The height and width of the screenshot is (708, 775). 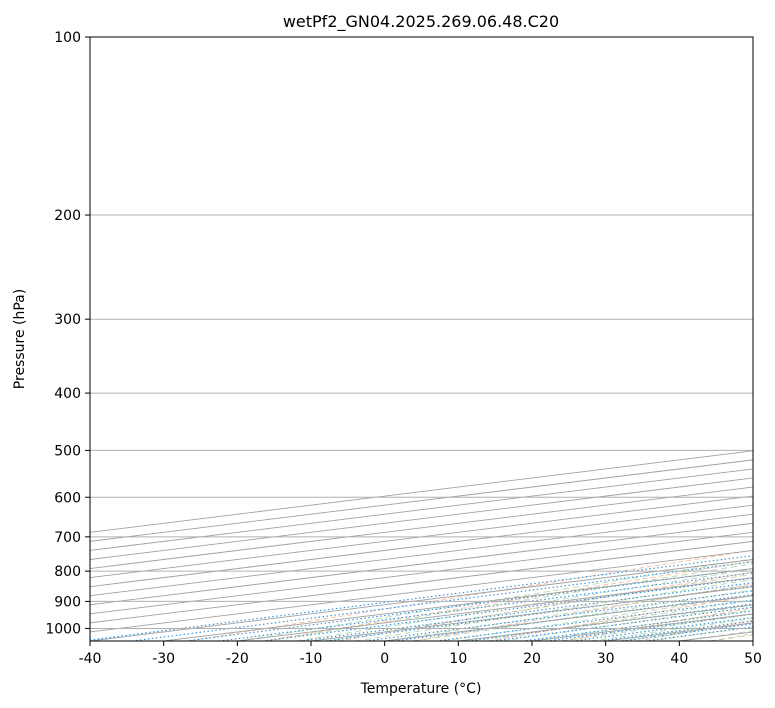 What do you see at coordinates (532, 659) in the screenshot?
I see `x-tick-label: 20` at bounding box center [532, 659].